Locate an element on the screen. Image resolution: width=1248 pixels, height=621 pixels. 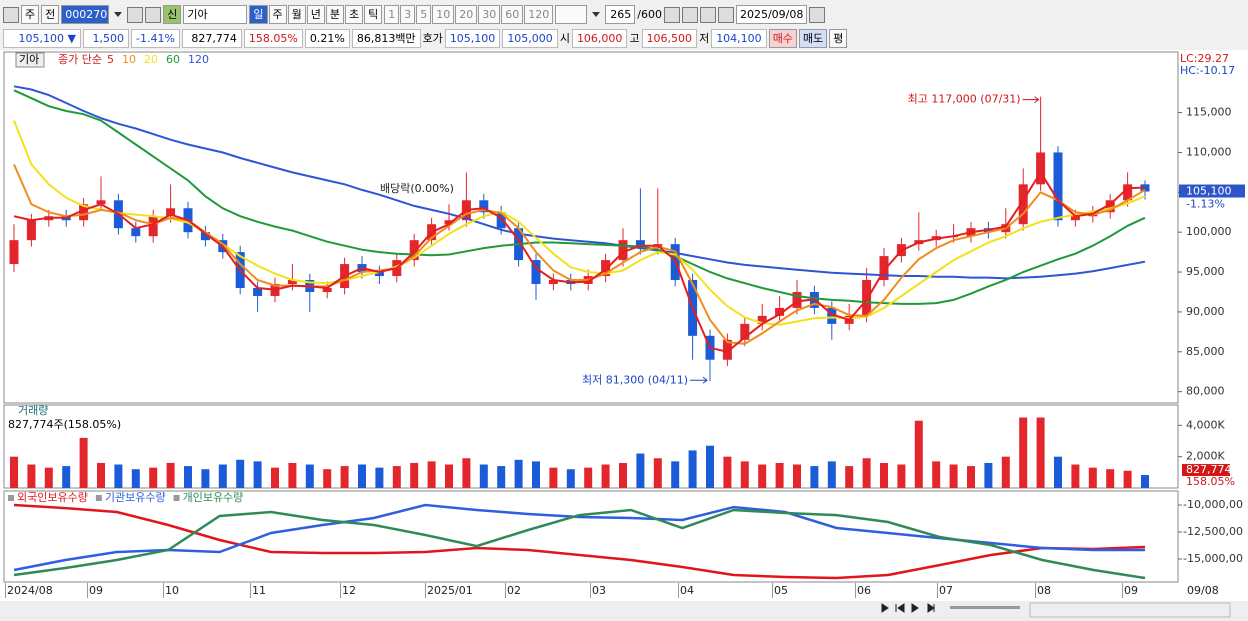
save-icon is located at coordinates (707, 14).